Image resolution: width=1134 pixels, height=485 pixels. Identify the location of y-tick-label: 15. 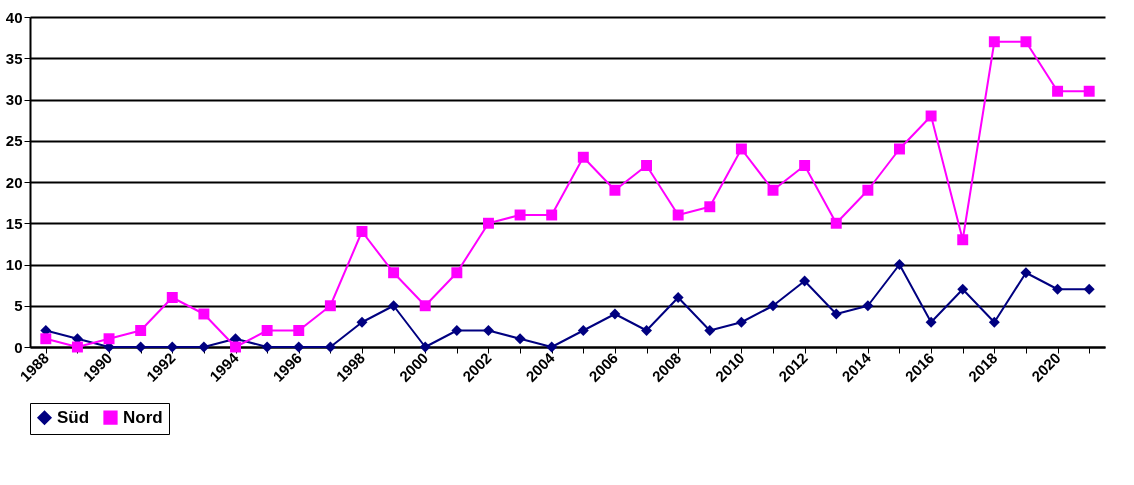
(14, 223).